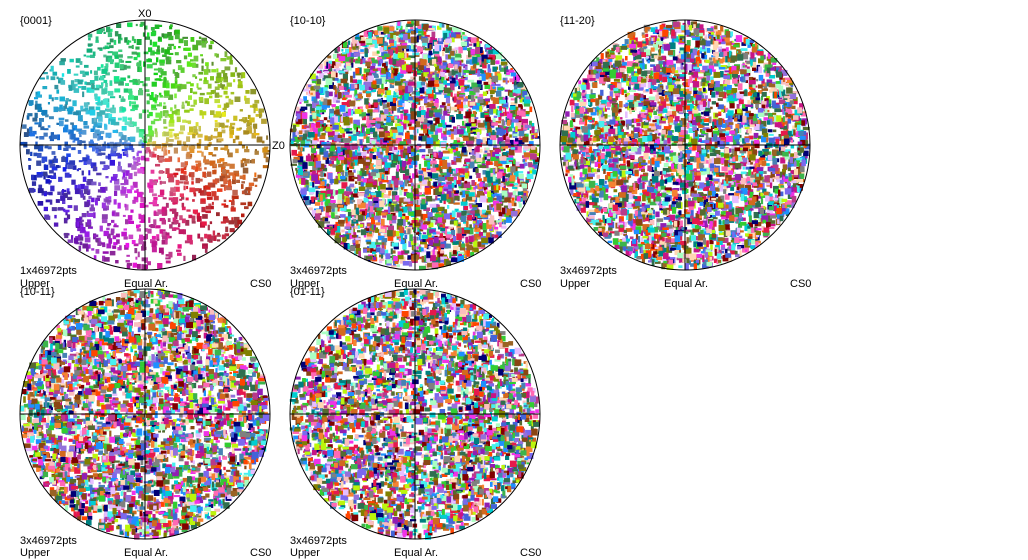 The width and height of the screenshot is (1028, 560). I want to click on x-axis-label: X0, so click(144, 14).